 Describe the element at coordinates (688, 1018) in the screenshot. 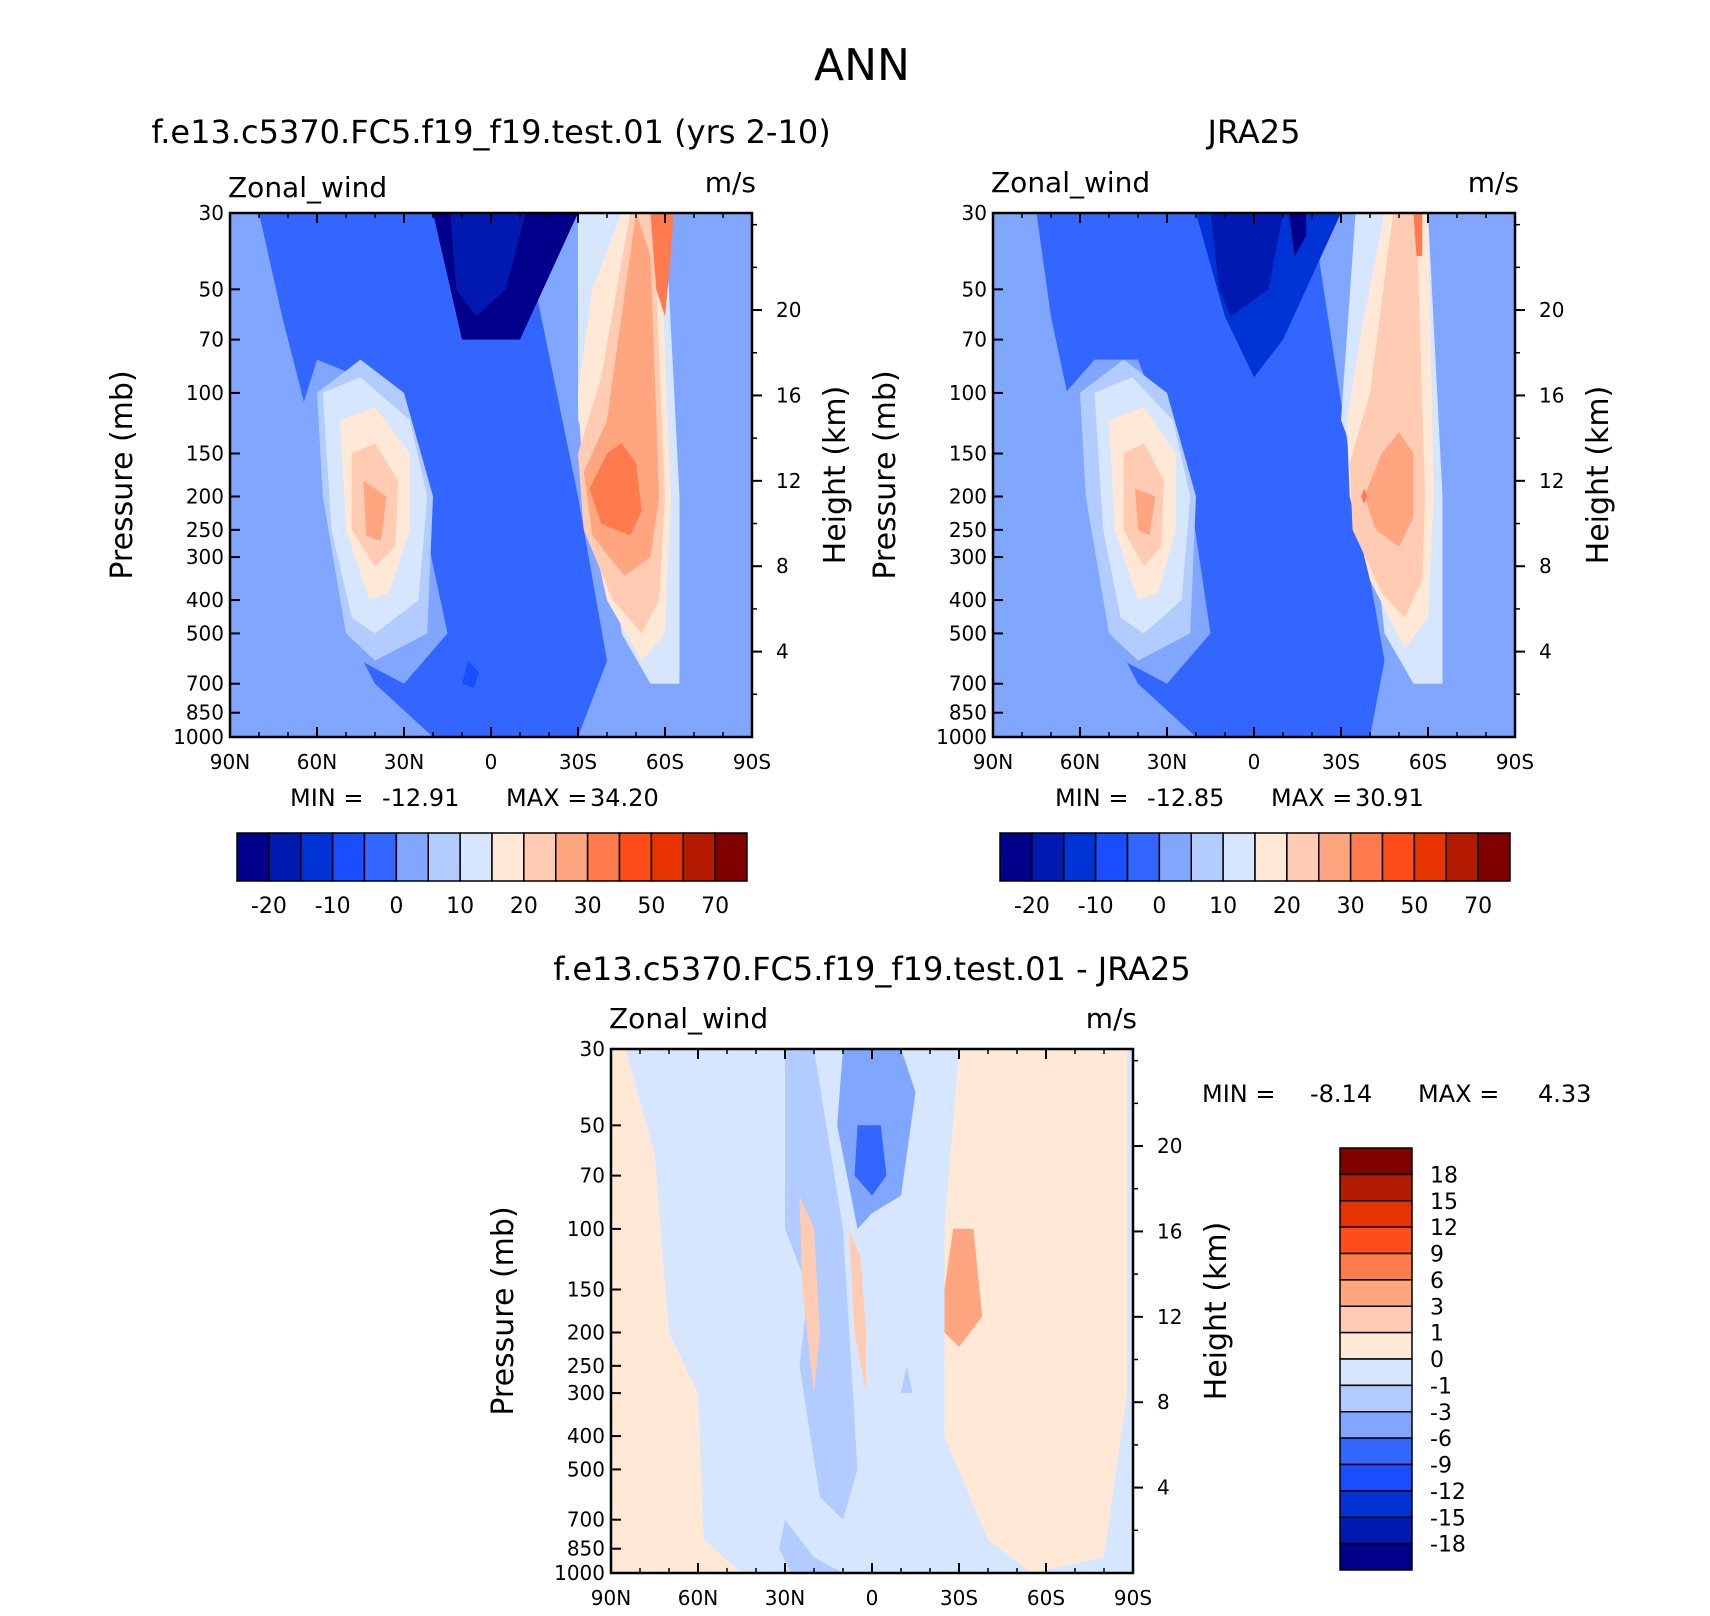

I see `variable-label: Zonal_wind` at that location.